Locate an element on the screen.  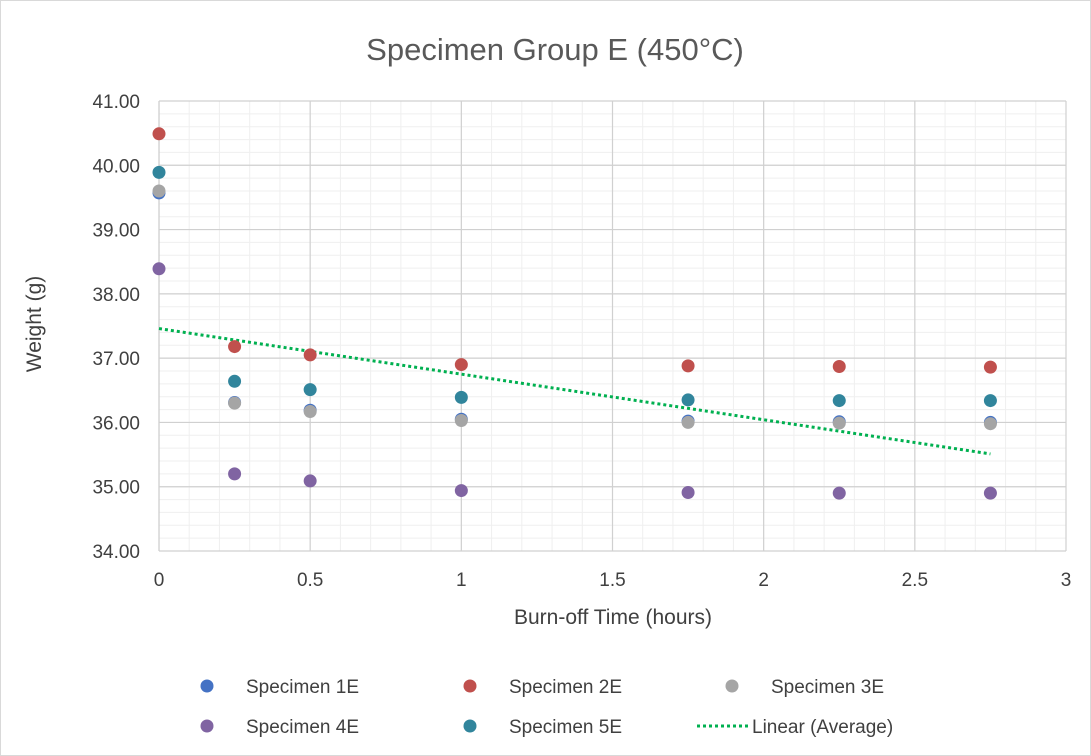
legend-item: Linear (Average) is located at coordinates (795, 727).